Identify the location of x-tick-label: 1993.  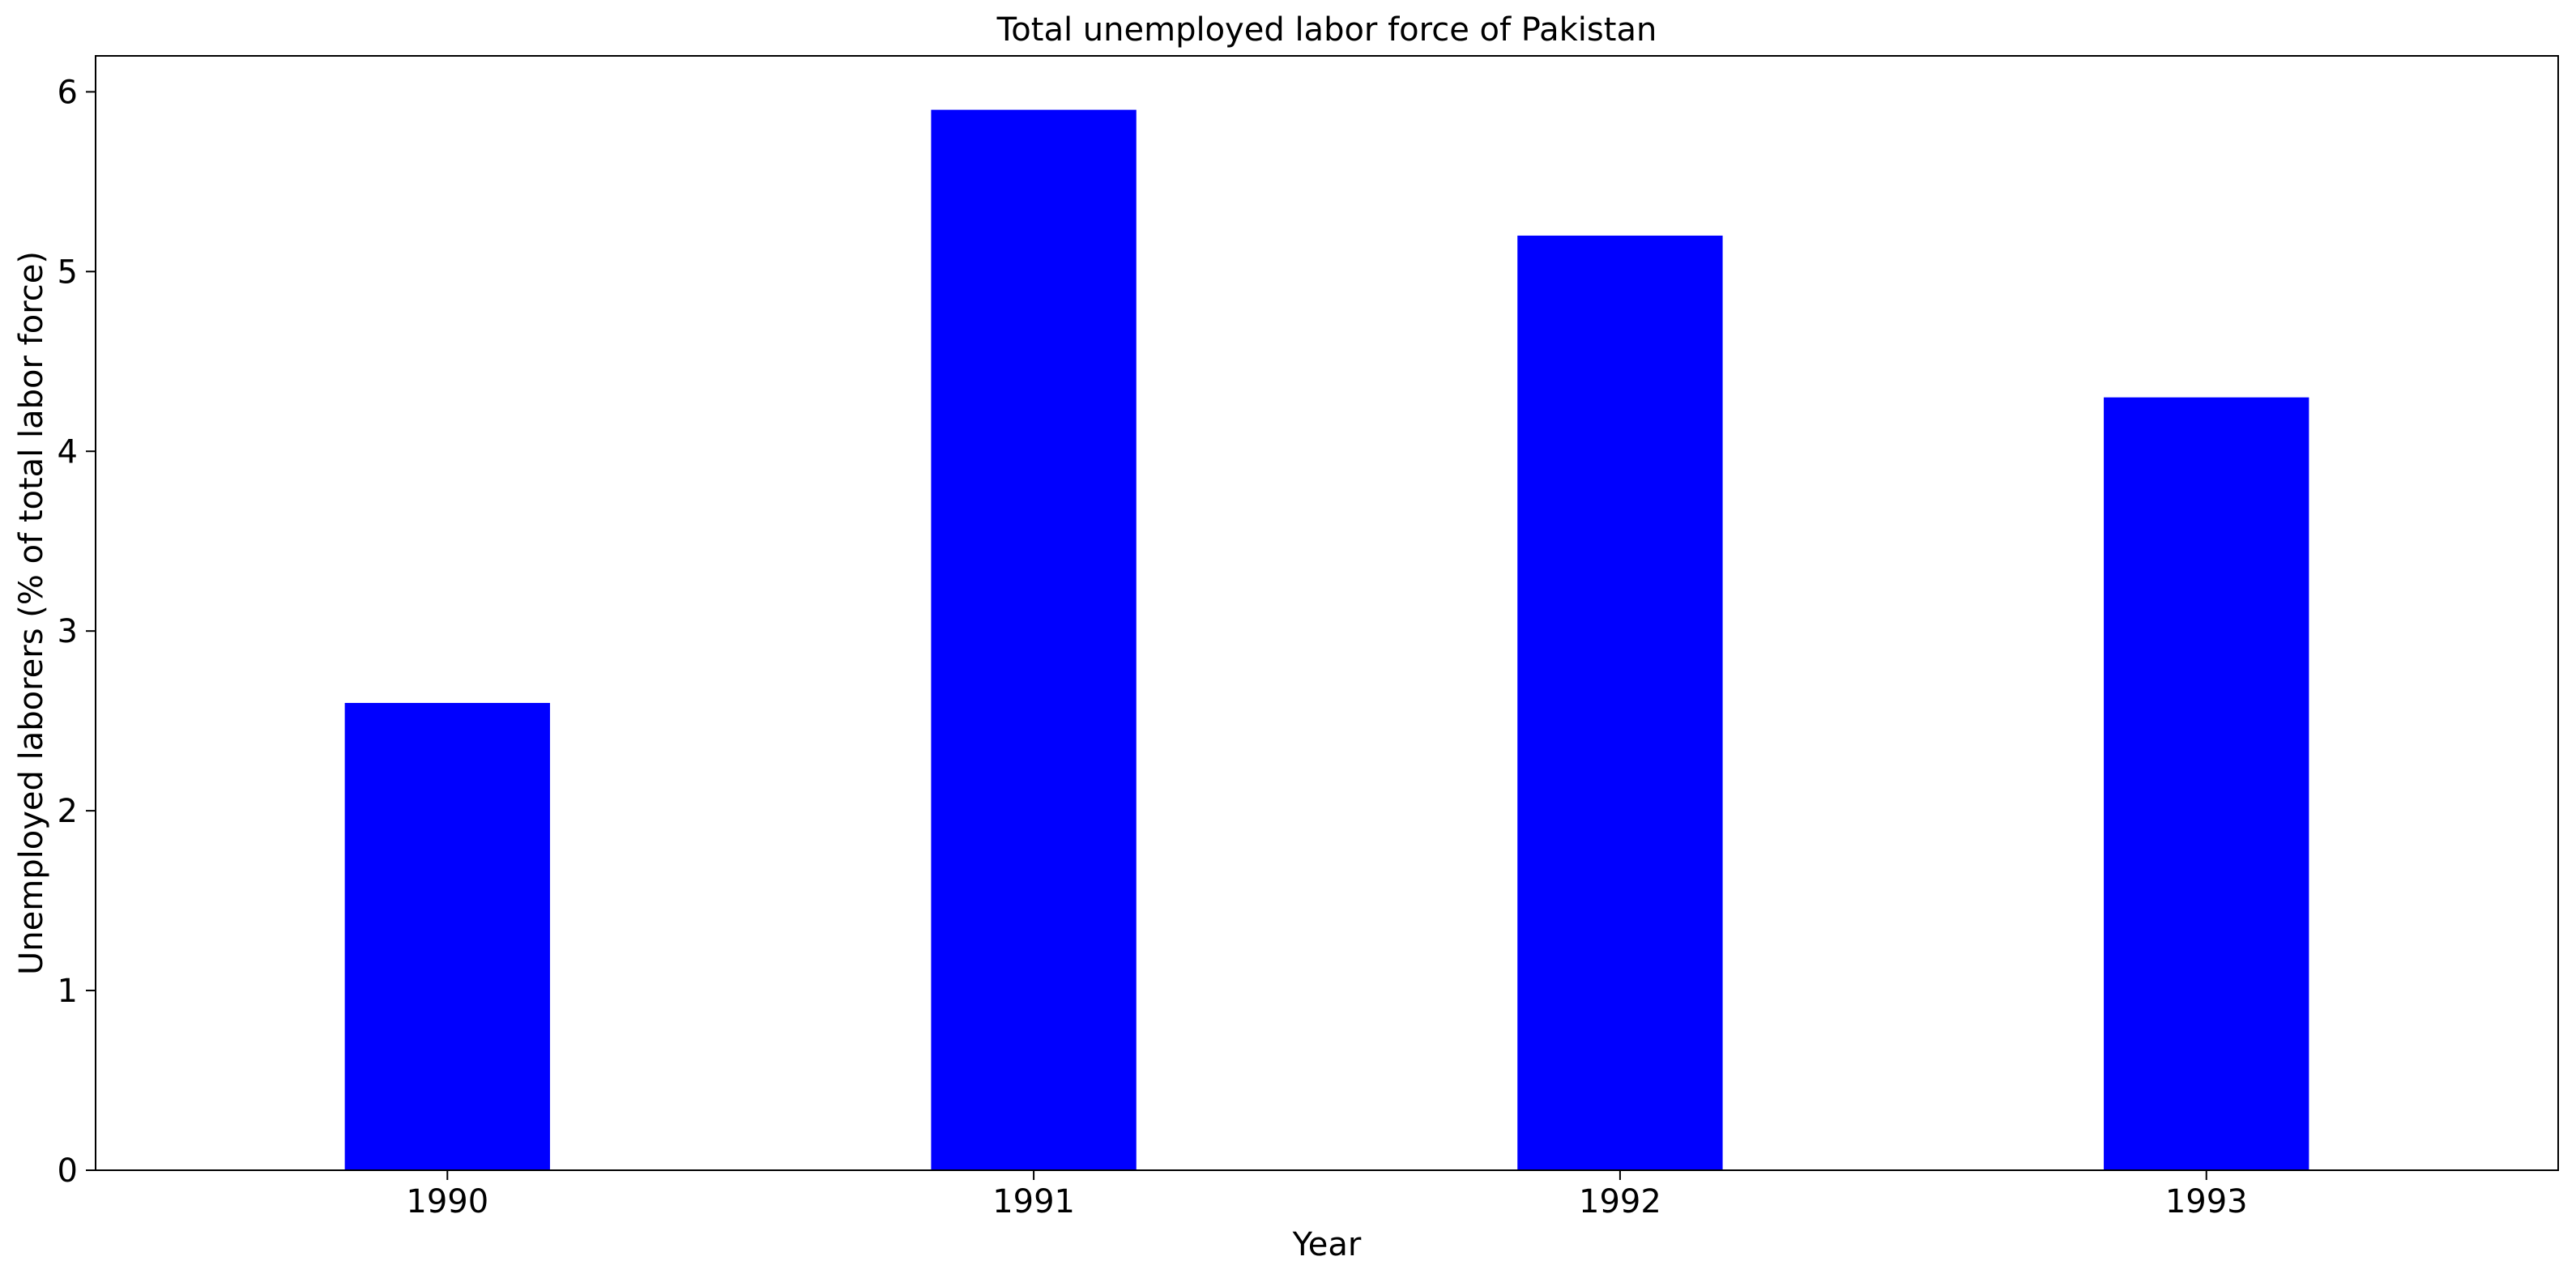
(2206, 1201).